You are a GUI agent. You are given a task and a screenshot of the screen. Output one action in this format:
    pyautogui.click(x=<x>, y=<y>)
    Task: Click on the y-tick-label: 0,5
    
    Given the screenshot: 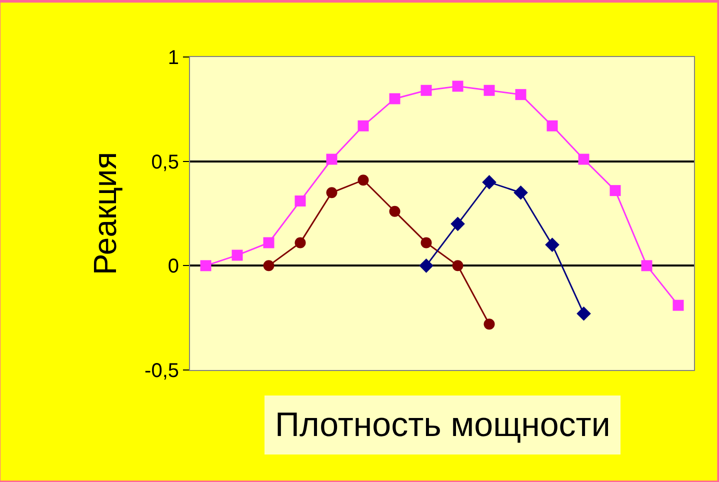 What is the action you would take?
    pyautogui.click(x=165, y=162)
    